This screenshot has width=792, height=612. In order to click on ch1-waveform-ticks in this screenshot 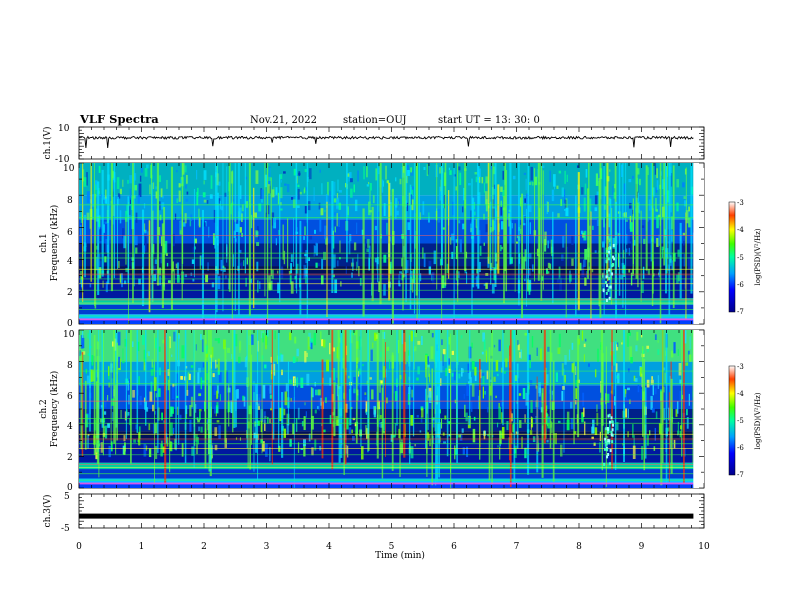, I will do `click(391, 143)`.